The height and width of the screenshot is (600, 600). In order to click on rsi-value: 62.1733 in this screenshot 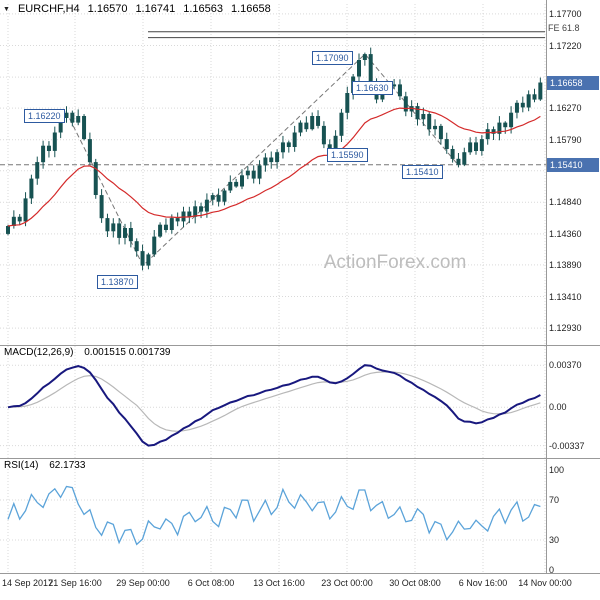, I will do `click(67, 465)`.